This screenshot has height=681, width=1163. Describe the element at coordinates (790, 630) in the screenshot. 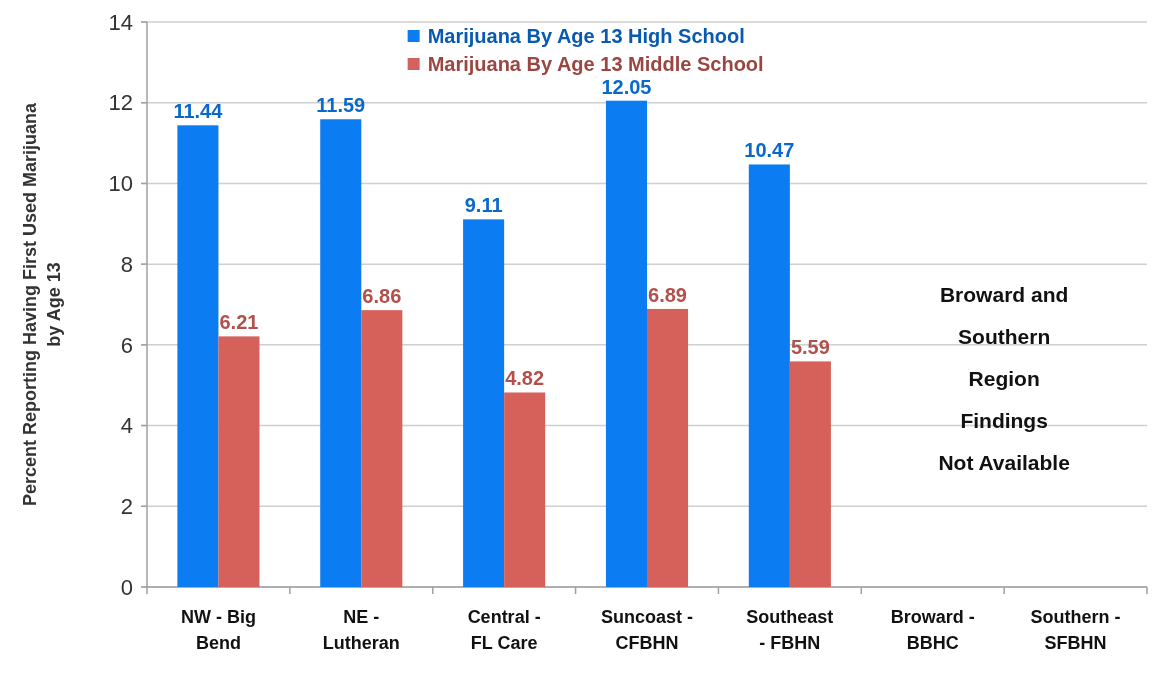

I see `x-tick-label: Southeast - FBHN` at that location.